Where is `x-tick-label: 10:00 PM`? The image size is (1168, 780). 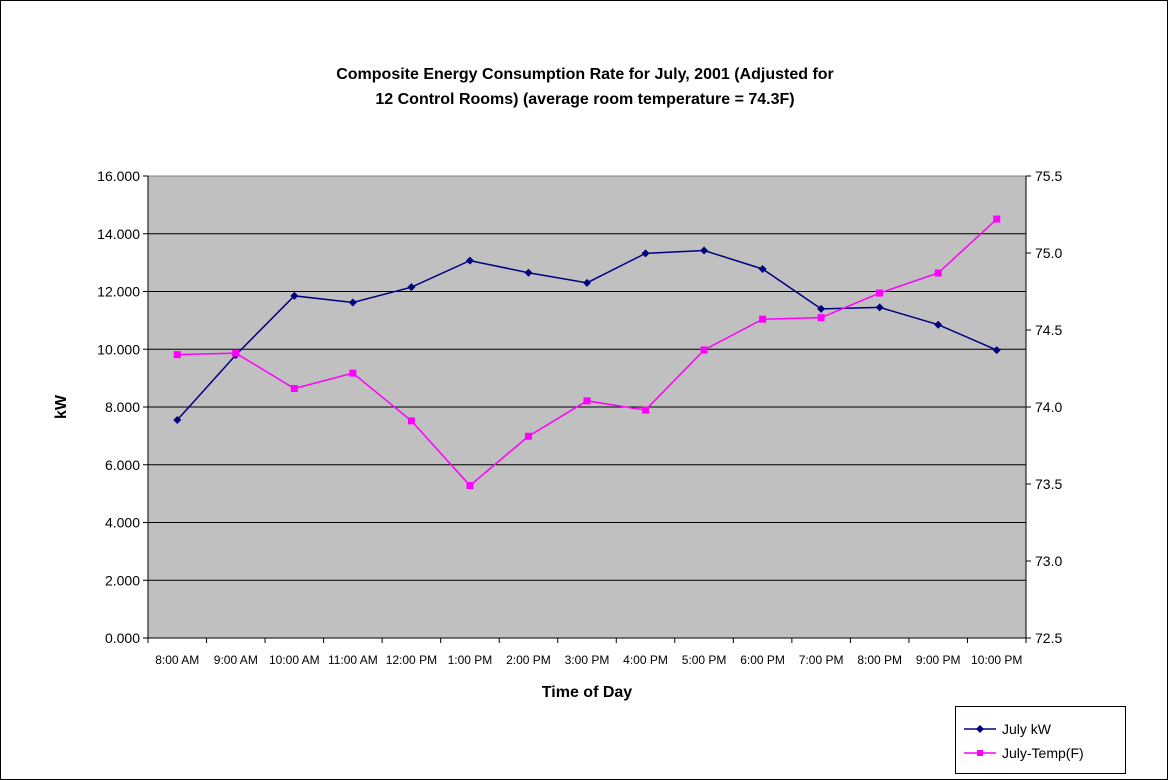 x-tick-label: 10:00 PM is located at coordinates (996, 660).